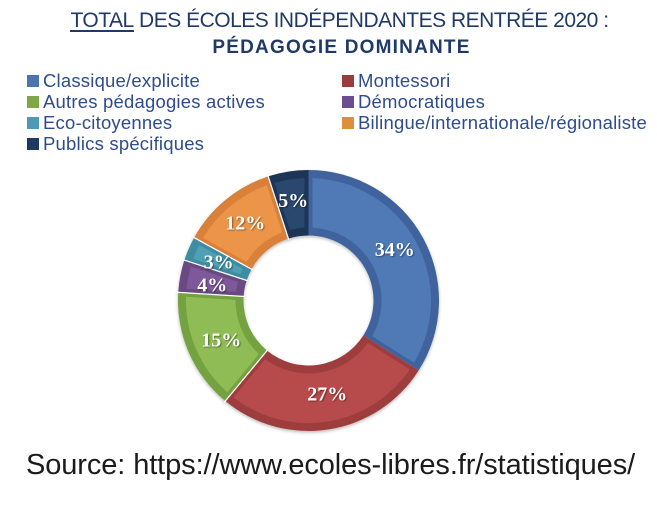  Describe the element at coordinates (293, 201) in the screenshot. I see `svg-text: 5%` at that location.